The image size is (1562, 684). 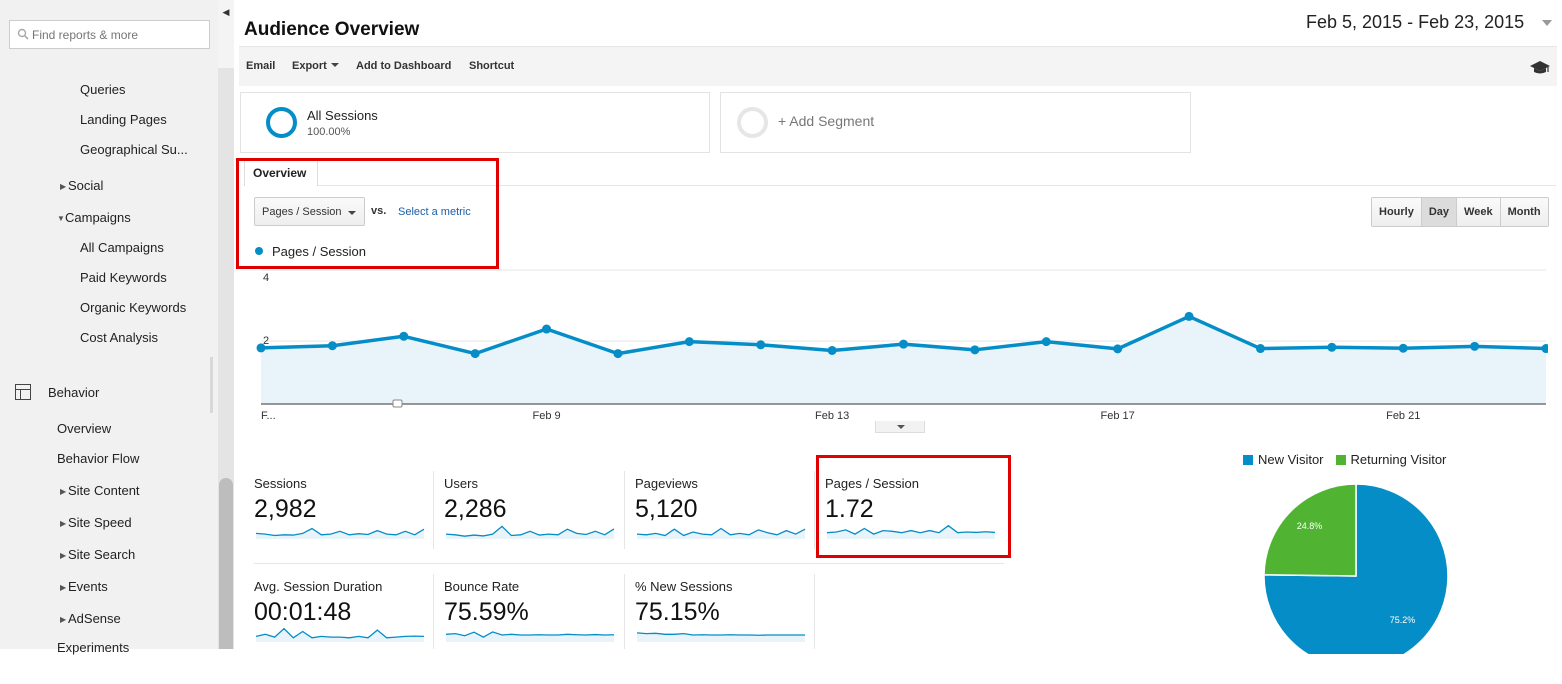 I want to click on shortcut-button: Shortcut, so click(x=492, y=66).